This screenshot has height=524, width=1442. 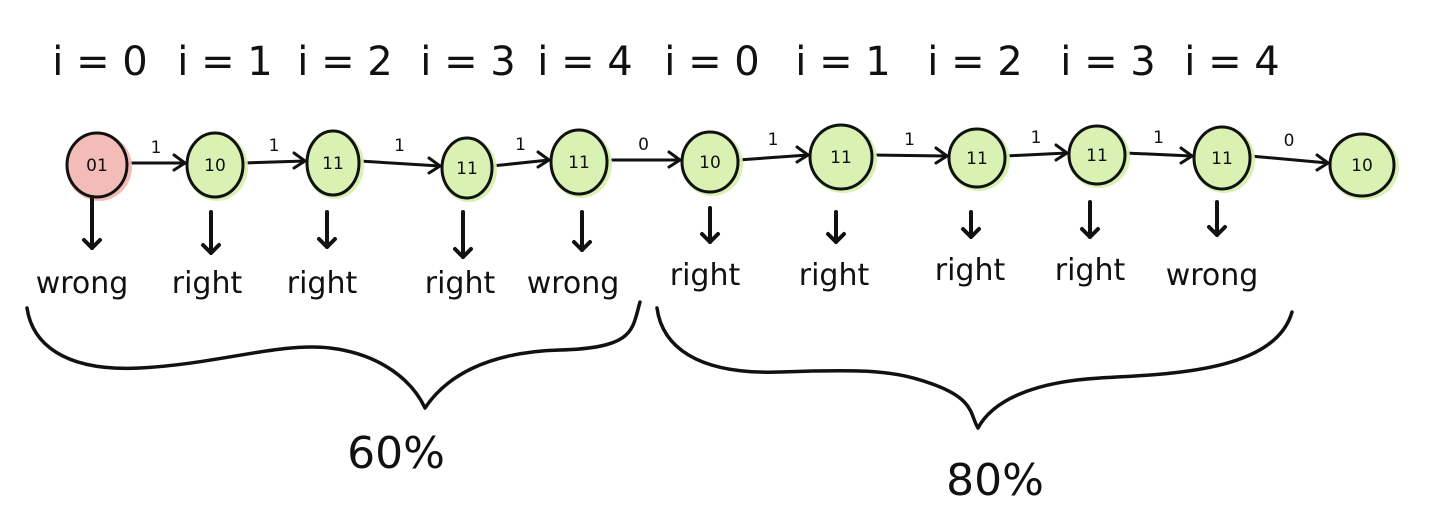 I want to click on state-node: 01, so click(x=98, y=166).